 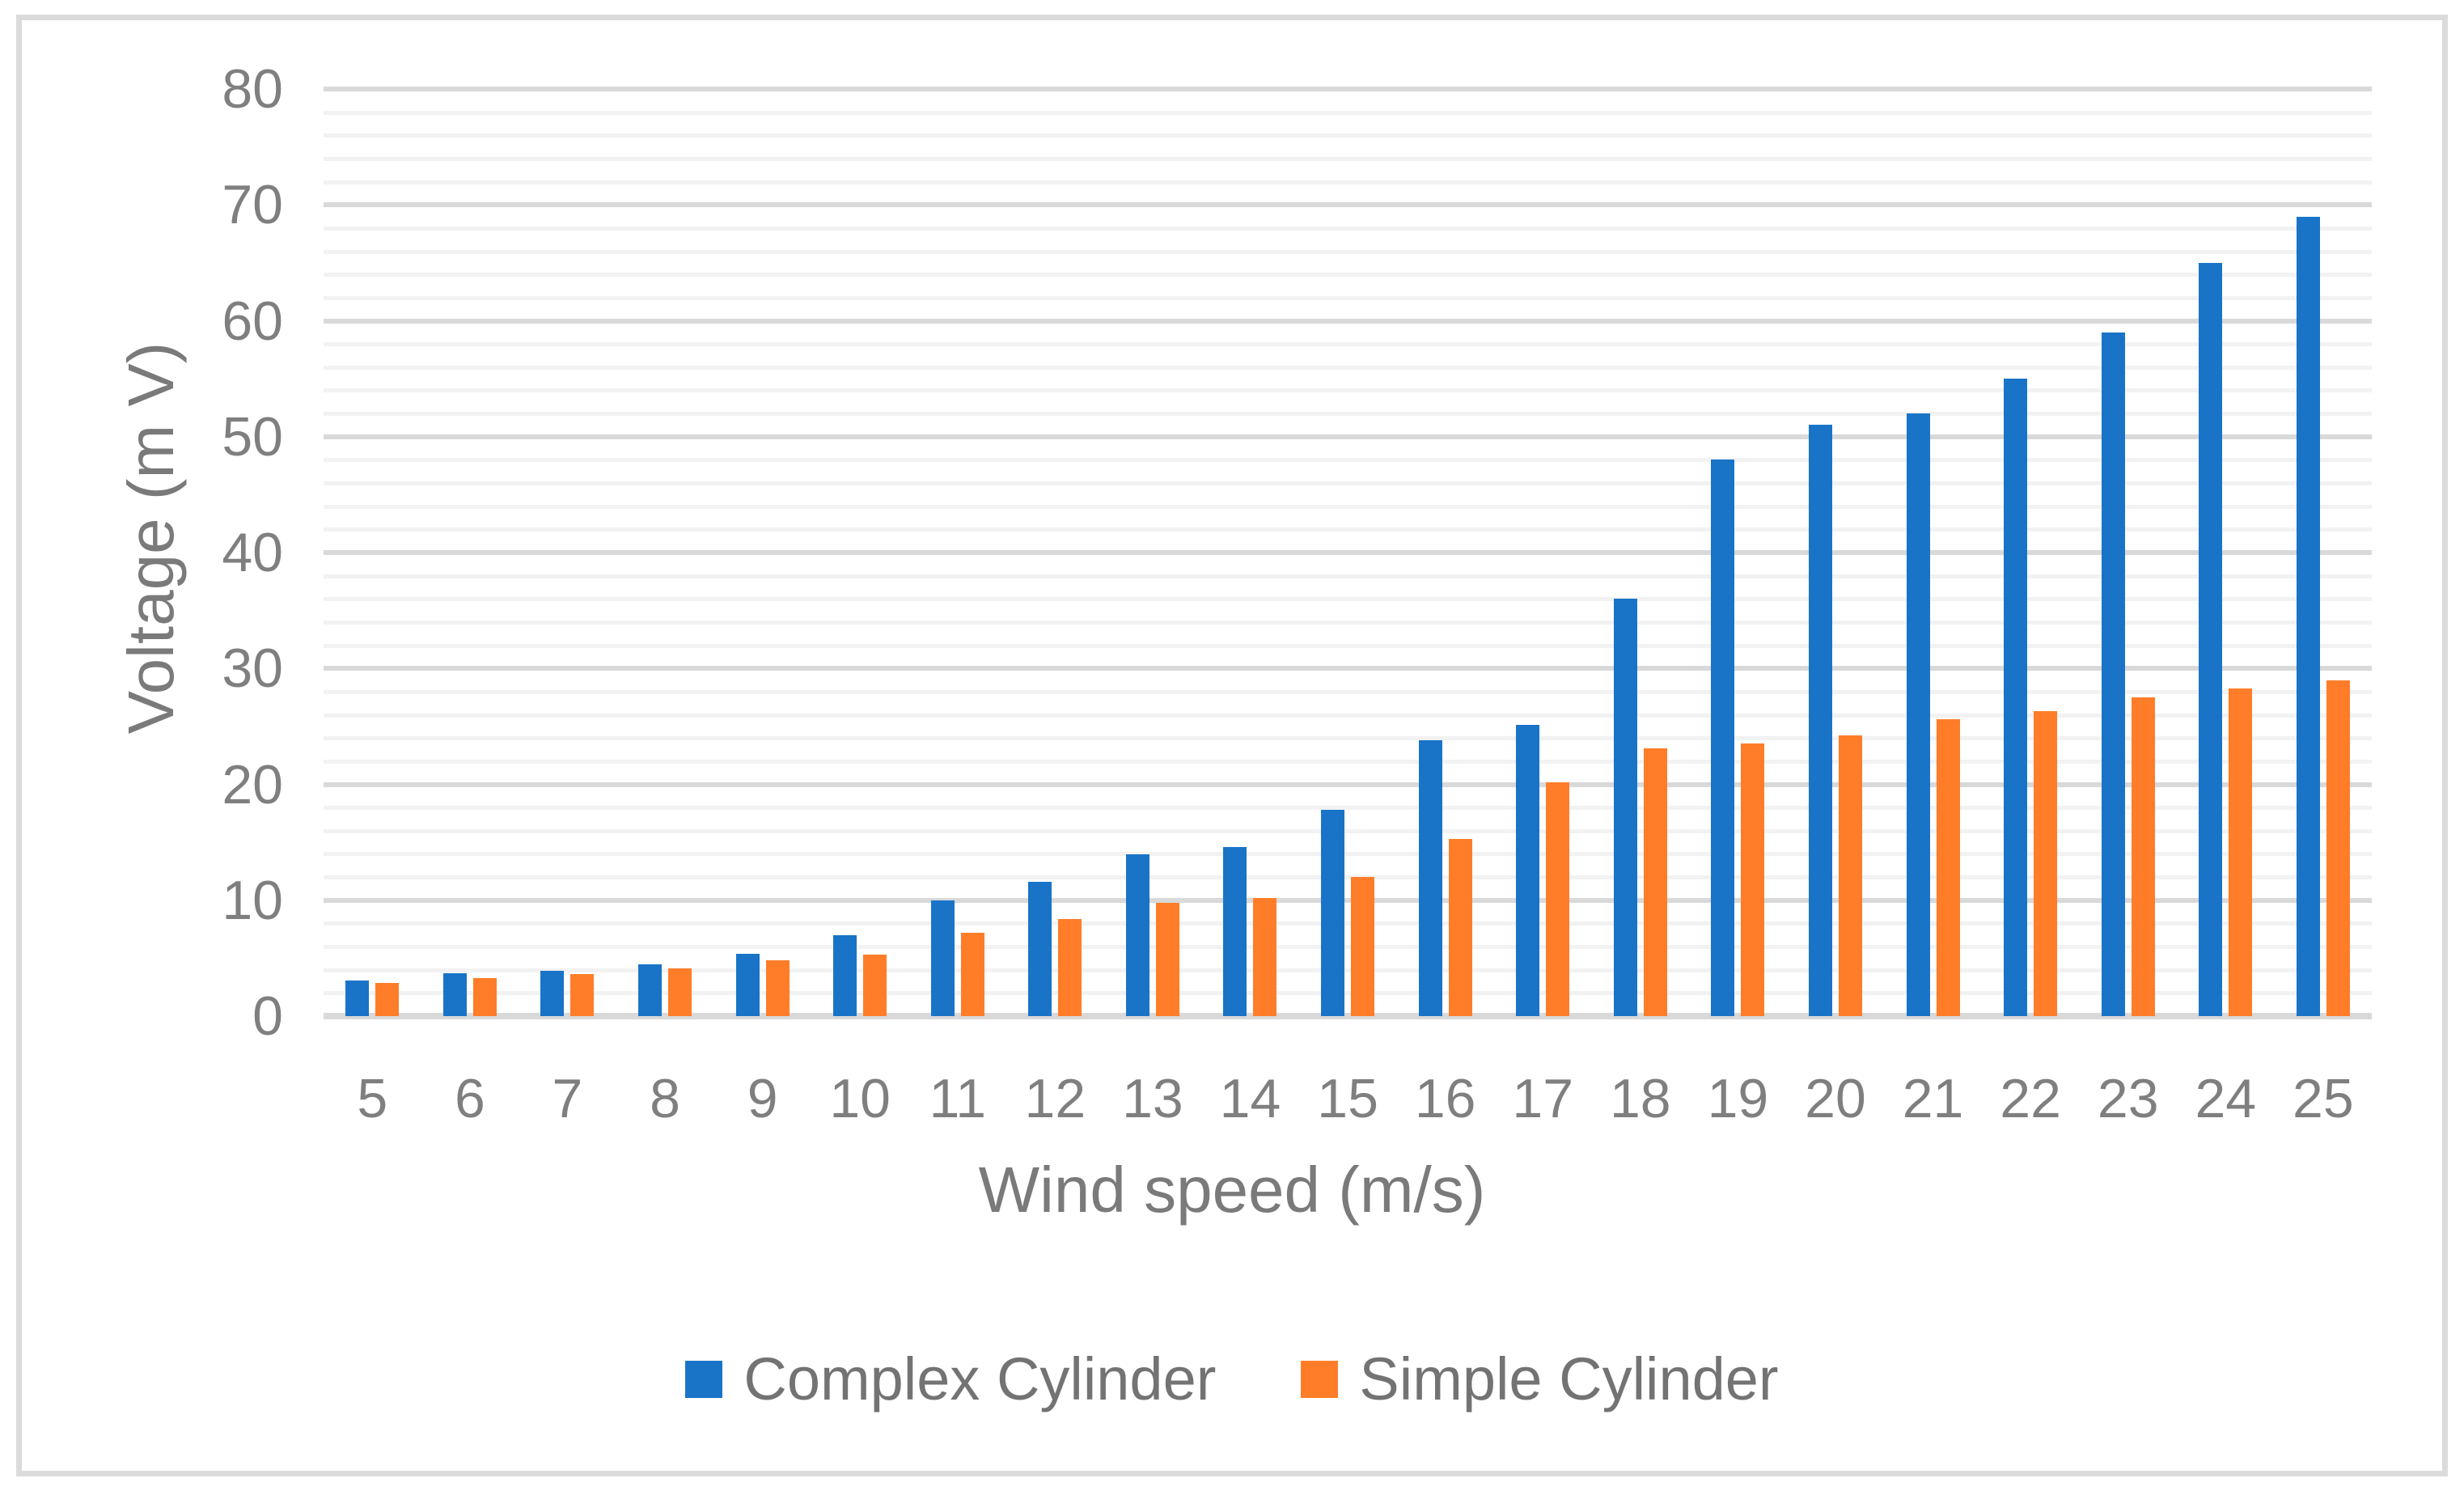 What do you see at coordinates (958, 1098) in the screenshot?
I see `x-tick-11: 11` at bounding box center [958, 1098].